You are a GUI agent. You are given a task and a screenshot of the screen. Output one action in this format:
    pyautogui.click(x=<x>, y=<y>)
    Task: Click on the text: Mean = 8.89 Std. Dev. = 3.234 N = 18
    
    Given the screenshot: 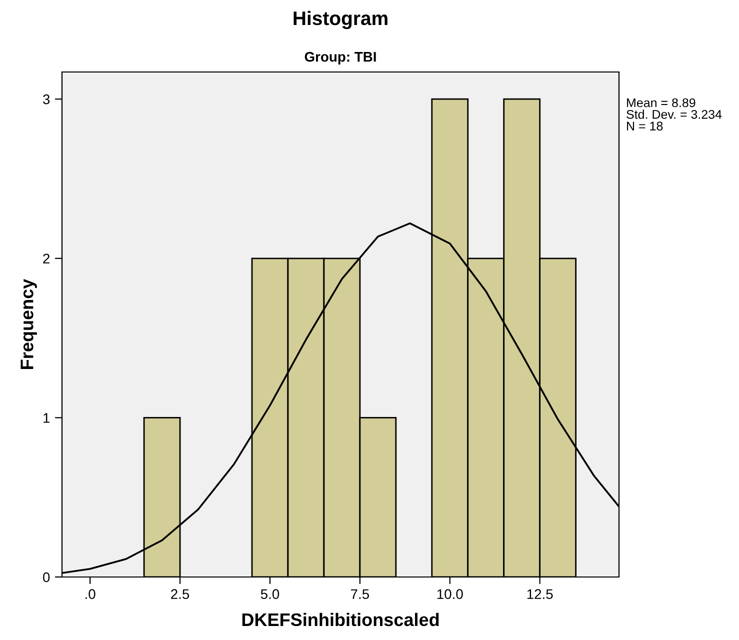 What is the action you would take?
    pyautogui.click(x=674, y=114)
    